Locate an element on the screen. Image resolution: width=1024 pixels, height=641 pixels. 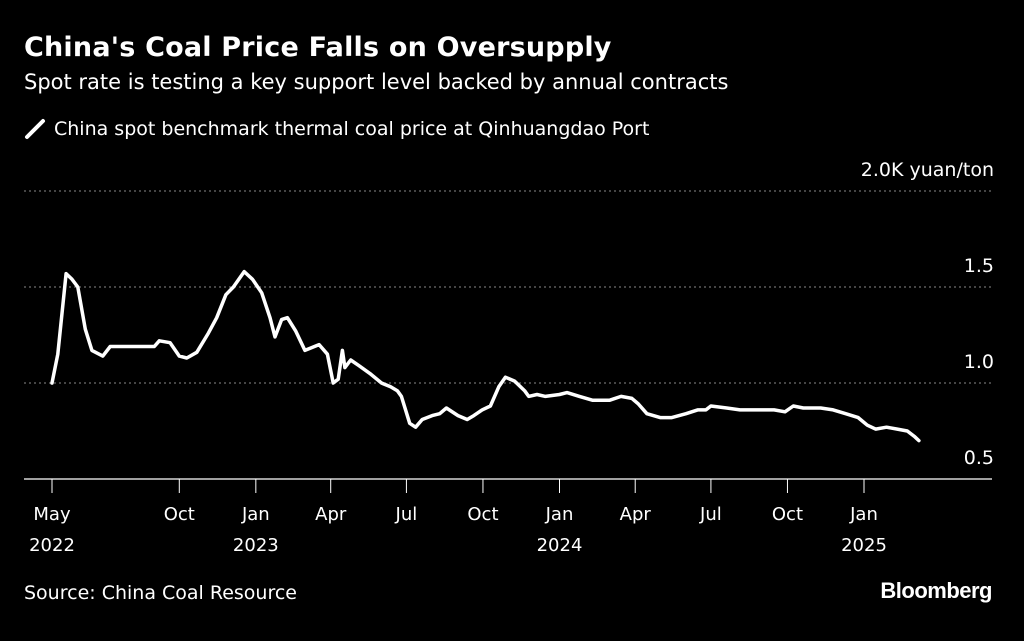
source-note: Source: China Coal Resource is located at coordinates (160, 593).